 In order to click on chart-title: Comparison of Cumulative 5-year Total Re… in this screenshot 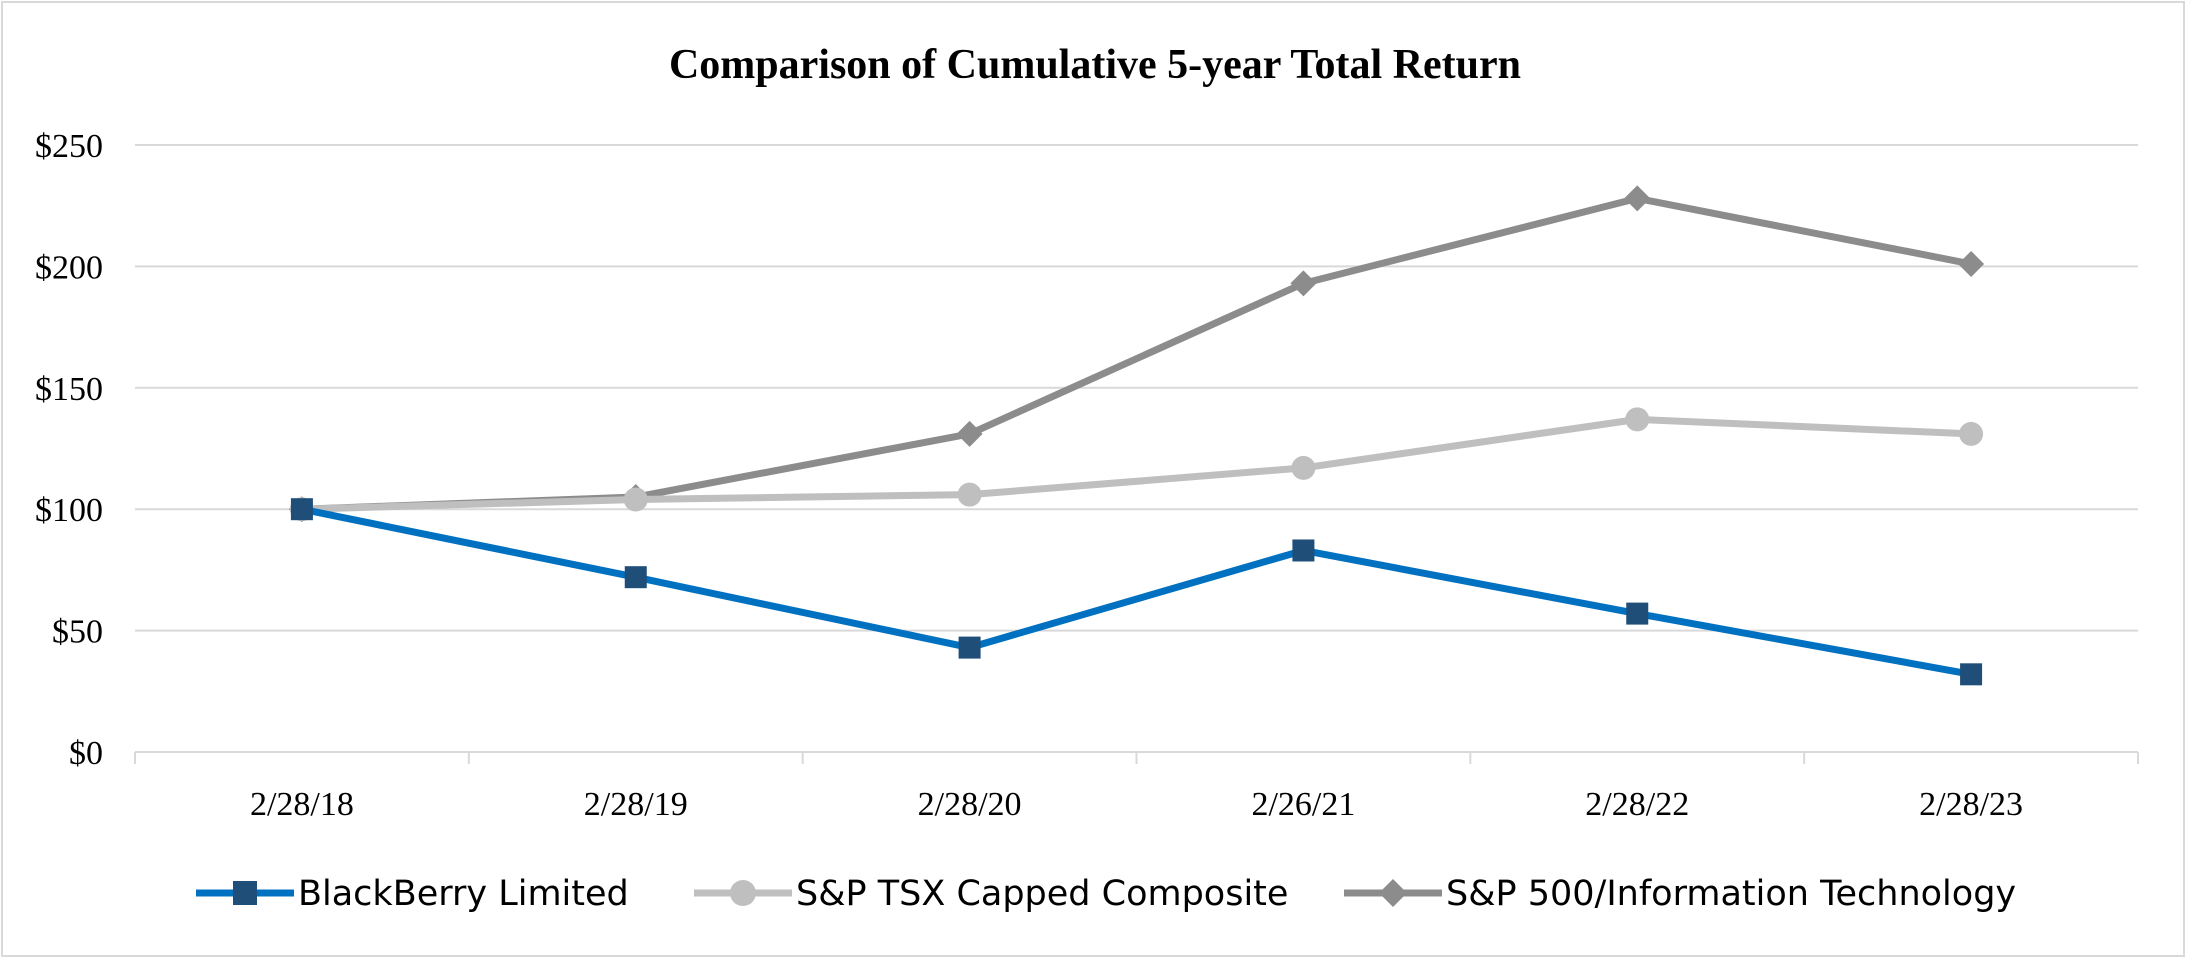, I will do `click(1095, 65)`.